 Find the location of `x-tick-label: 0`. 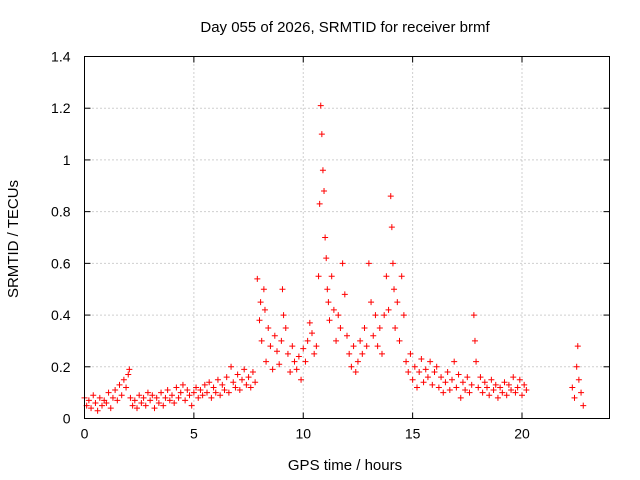

x-tick-label: 0 is located at coordinates (85, 434).